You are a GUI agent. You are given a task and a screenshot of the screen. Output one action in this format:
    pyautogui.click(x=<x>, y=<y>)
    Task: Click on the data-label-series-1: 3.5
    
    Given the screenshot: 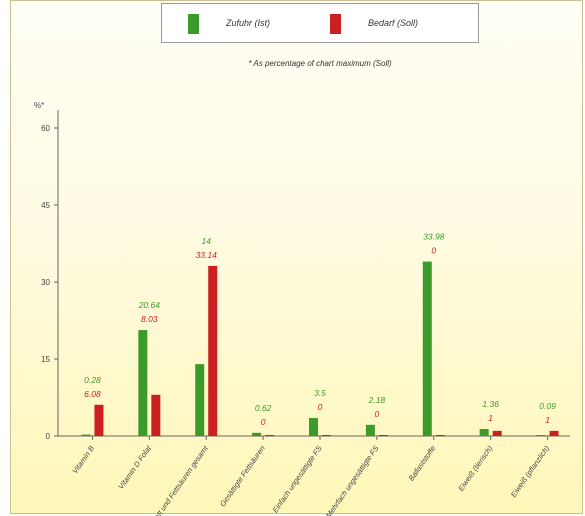 What is the action you would take?
    pyautogui.click(x=320, y=393)
    